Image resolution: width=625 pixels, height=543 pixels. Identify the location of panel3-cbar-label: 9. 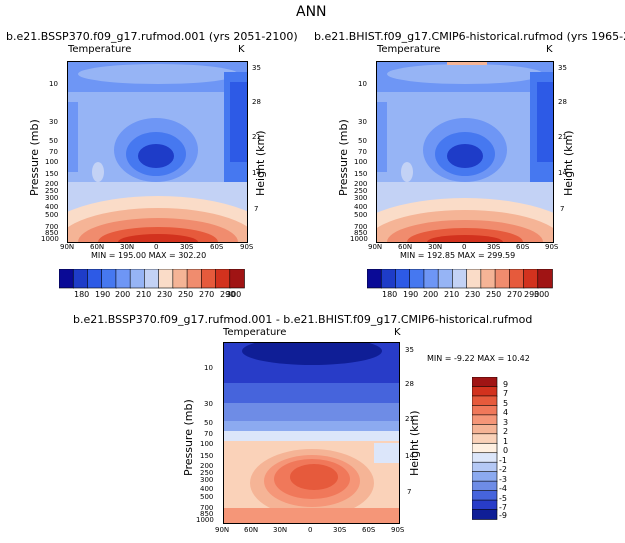
(506, 384).